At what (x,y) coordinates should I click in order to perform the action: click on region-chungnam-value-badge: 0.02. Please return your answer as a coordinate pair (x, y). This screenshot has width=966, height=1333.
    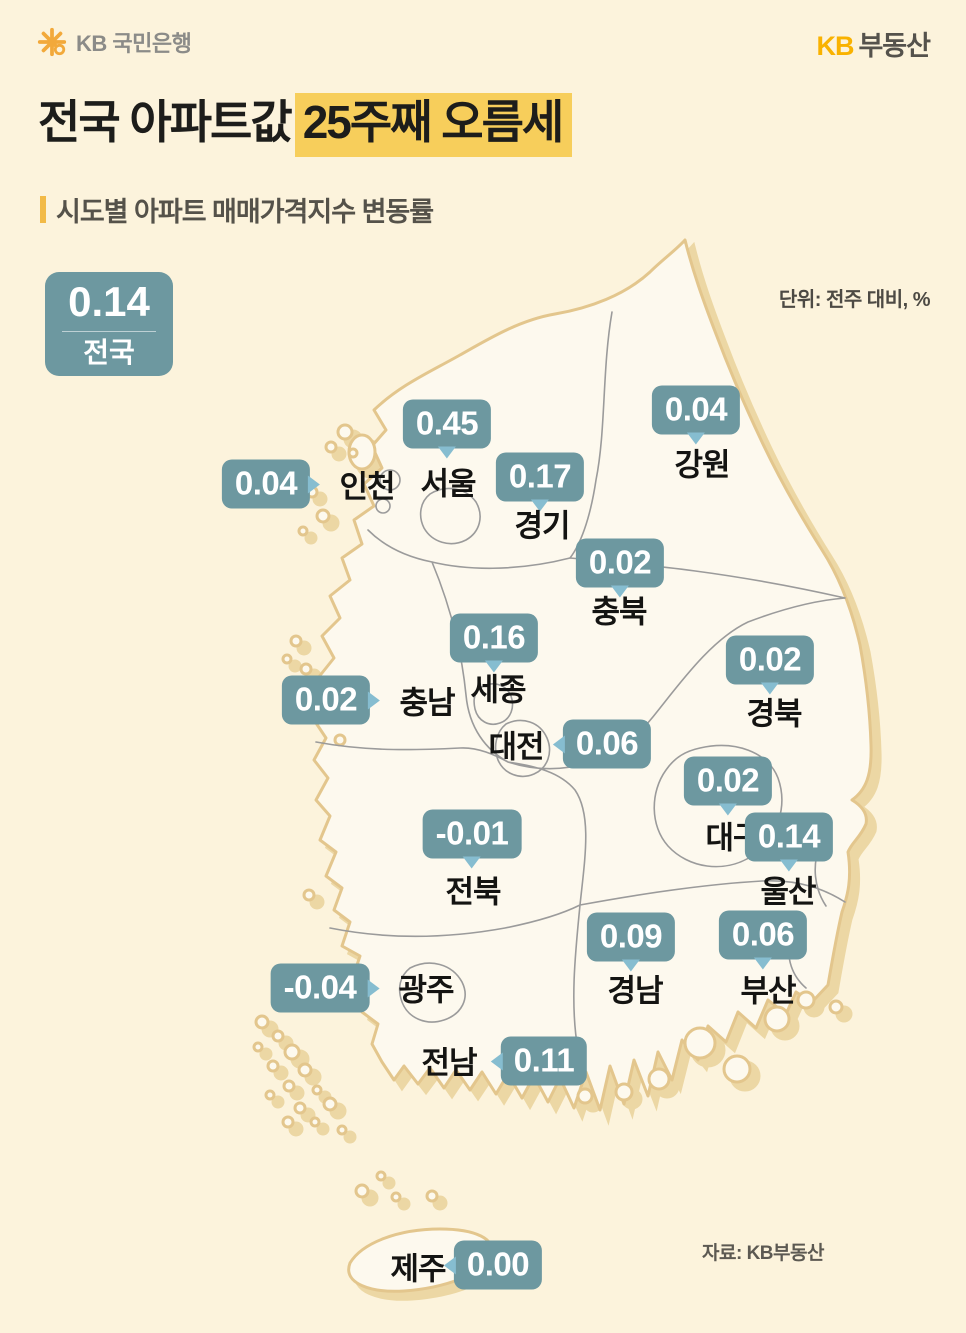
    Looking at the image, I should click on (331, 700).